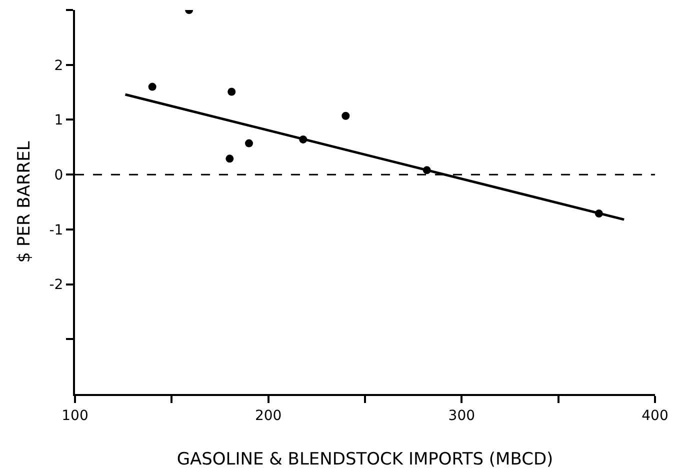 Image resolution: width=678 pixels, height=476 pixels. I want to click on y-tick-label: 0, so click(59, 175).